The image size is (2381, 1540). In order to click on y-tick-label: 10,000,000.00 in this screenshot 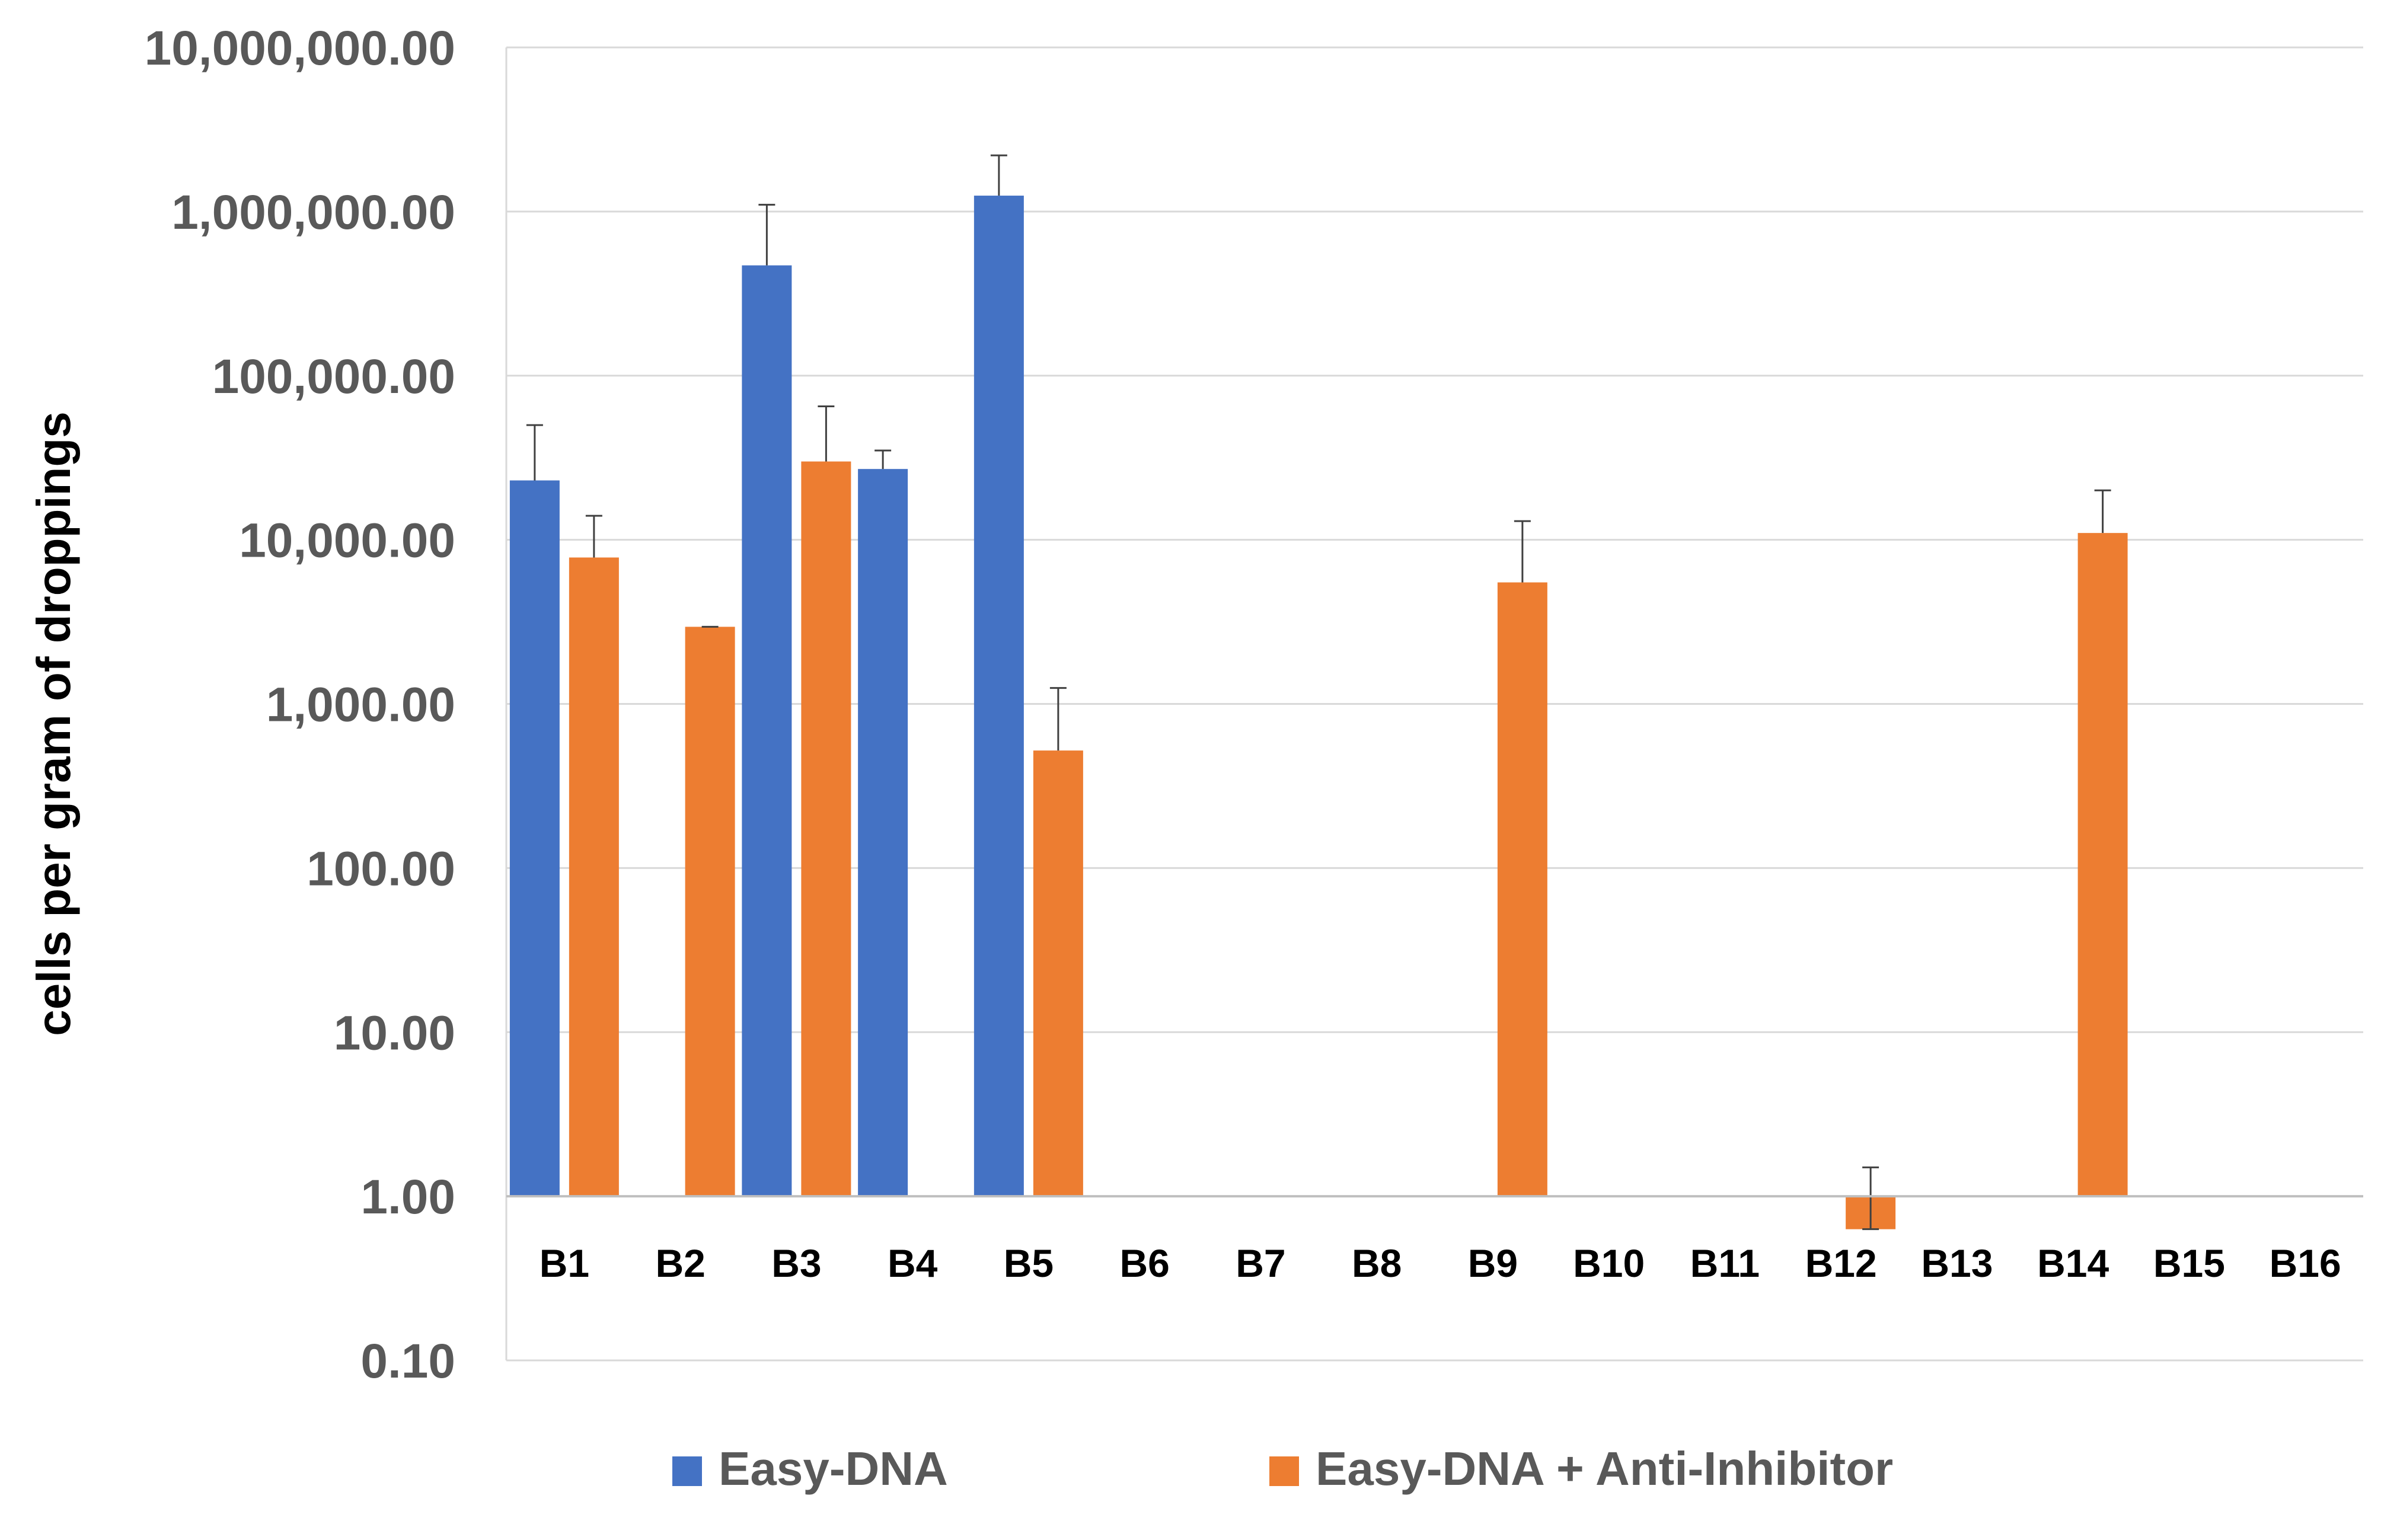, I will do `click(300, 48)`.